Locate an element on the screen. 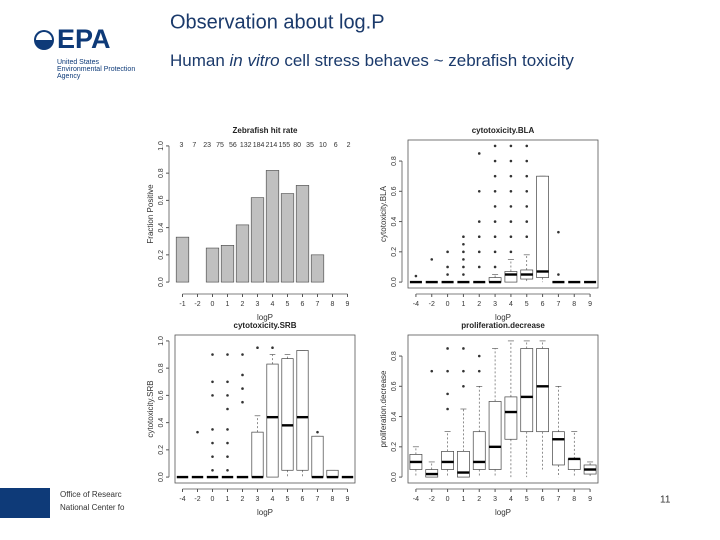  count-label: 7 is located at coordinates (194, 145).